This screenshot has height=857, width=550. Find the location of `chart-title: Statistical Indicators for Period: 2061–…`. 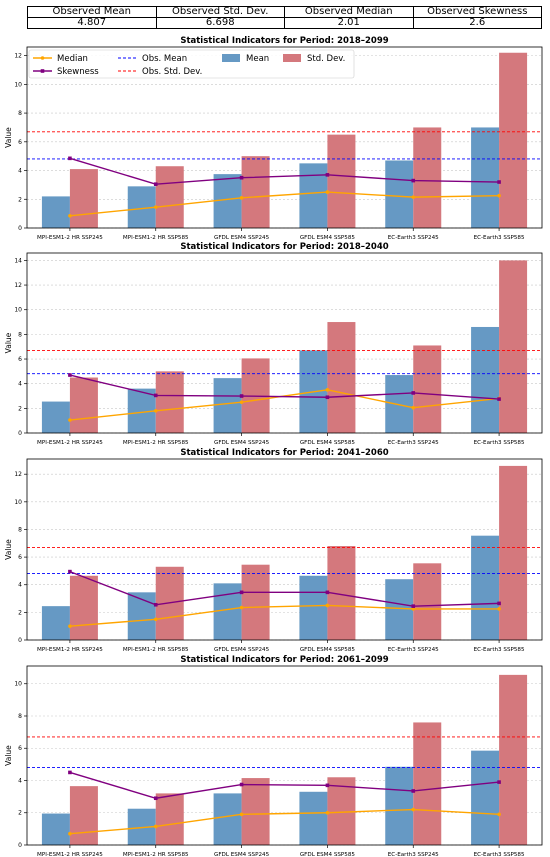

chart-title: Statistical Indicators for Period: 2061–… is located at coordinates (284, 660).